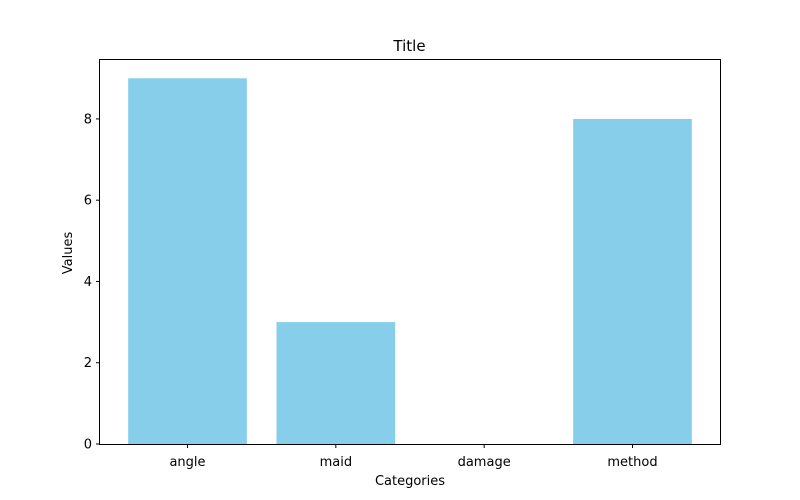 The height and width of the screenshot is (500, 800). Describe the element at coordinates (187, 261) in the screenshot. I see `bar-angle` at that location.